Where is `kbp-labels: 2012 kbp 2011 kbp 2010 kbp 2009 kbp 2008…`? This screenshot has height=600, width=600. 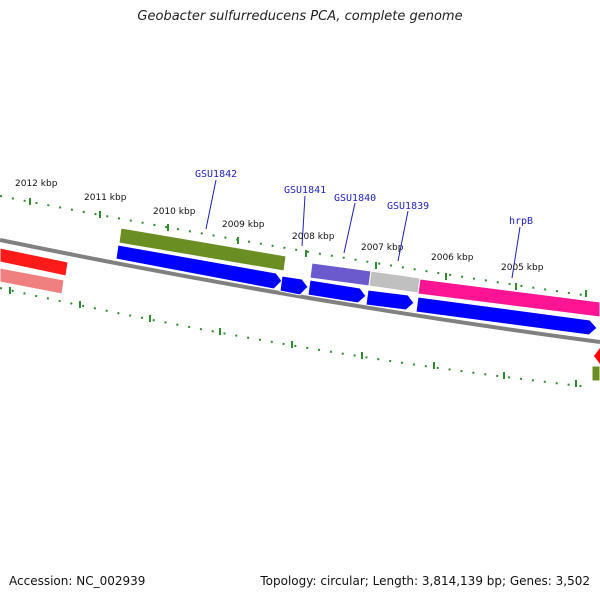 kbp-labels: 2012 kbp 2011 kbp 2010 kbp 2009 kbp 2008… is located at coordinates (279, 226).